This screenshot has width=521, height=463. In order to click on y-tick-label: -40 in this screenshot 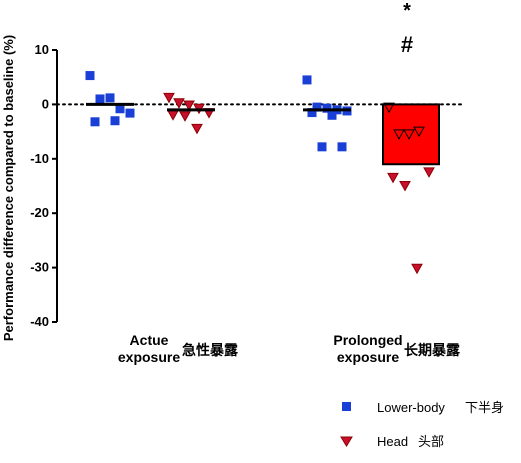, I will do `click(39, 321)`.